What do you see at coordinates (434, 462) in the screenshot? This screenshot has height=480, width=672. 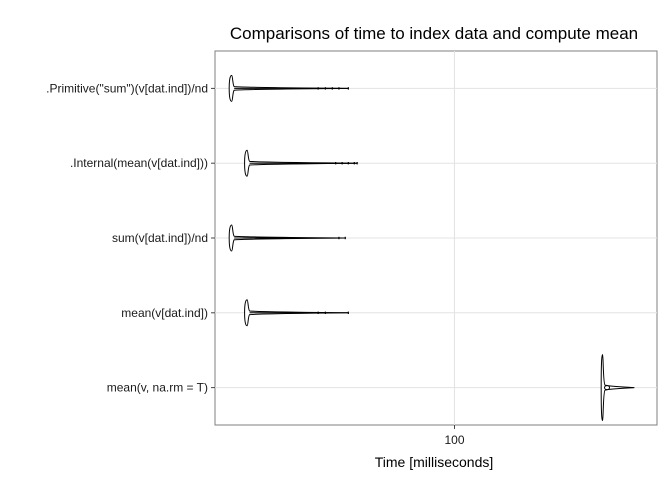 I see `x-axis-title: Time [milliseconds]` at bounding box center [434, 462].